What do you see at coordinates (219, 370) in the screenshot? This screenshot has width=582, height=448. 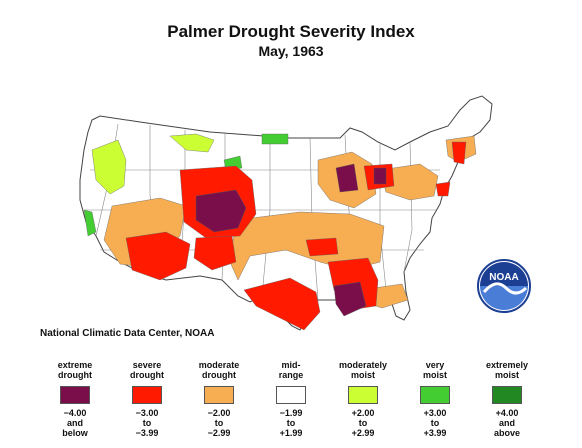 I see `legend-label: moderate drought` at bounding box center [219, 370].